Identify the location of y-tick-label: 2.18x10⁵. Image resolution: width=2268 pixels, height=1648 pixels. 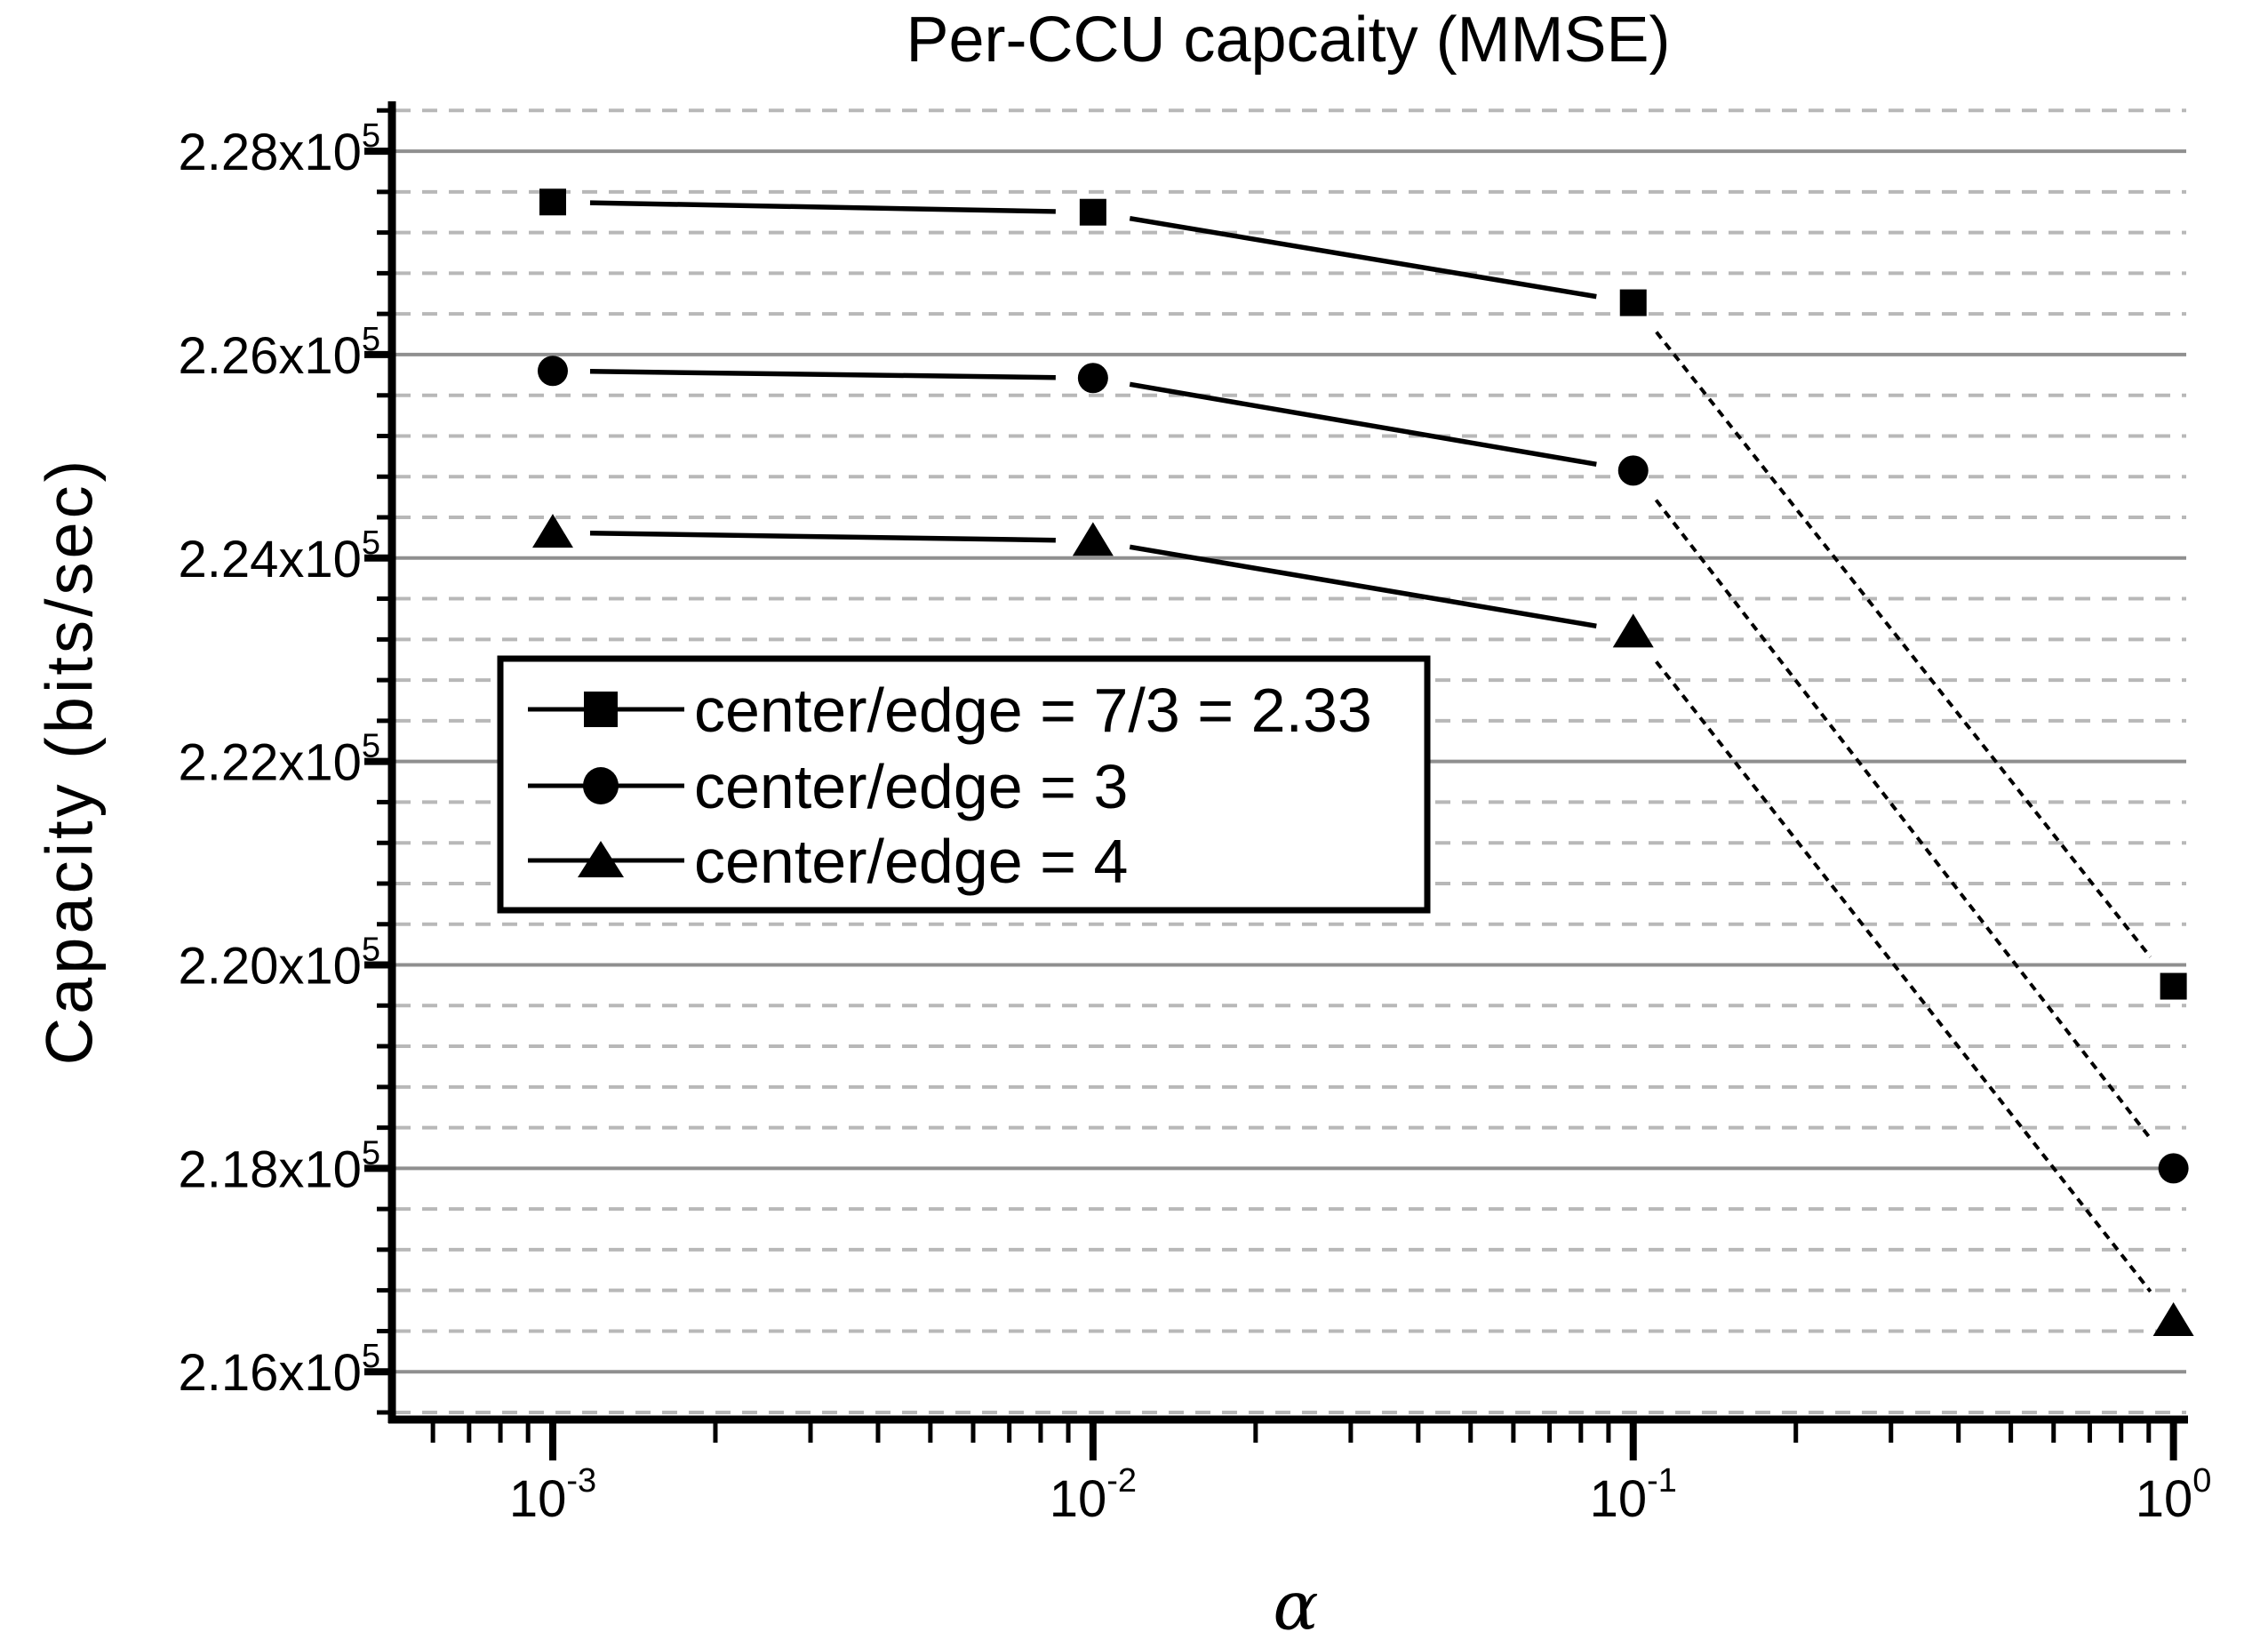
(279, 1166).